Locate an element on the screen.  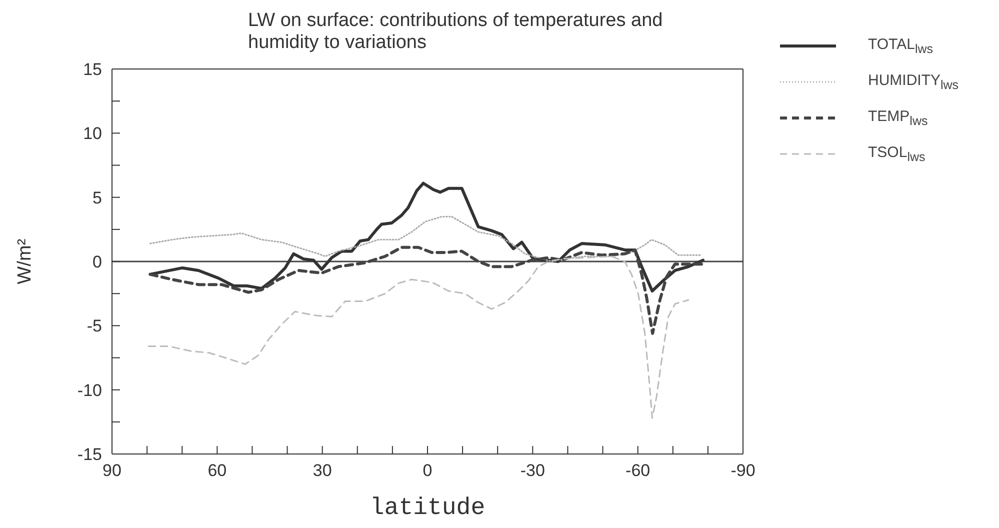
y-tick-label: -5 is located at coordinates (94, 326).